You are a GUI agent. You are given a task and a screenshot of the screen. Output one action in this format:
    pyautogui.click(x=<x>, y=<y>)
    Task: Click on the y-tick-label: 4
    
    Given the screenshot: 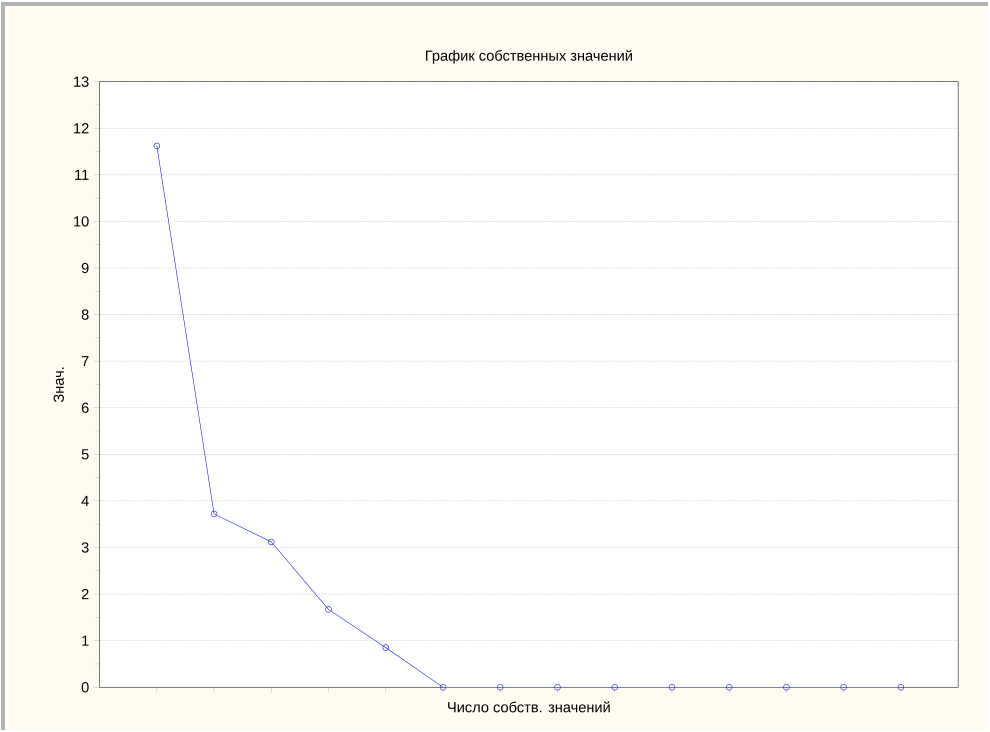 What is the action you would take?
    pyautogui.click(x=85, y=501)
    